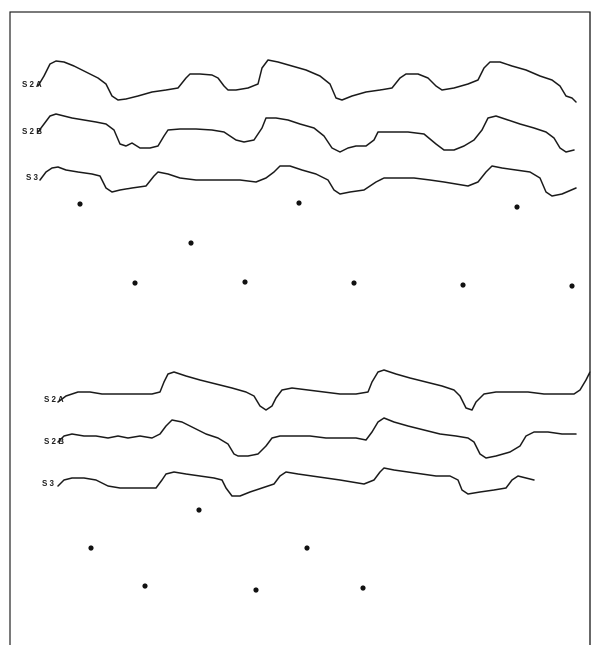  I want to click on lower-trace-label-s3: S 3, so click(48, 483).